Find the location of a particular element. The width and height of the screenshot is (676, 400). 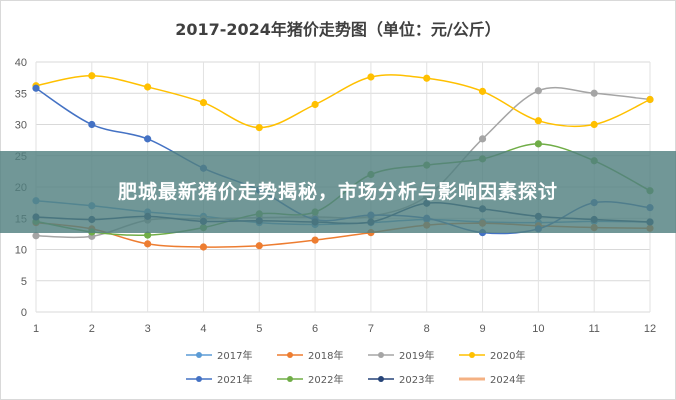

x-tick-label: 7 is located at coordinates (371, 329).